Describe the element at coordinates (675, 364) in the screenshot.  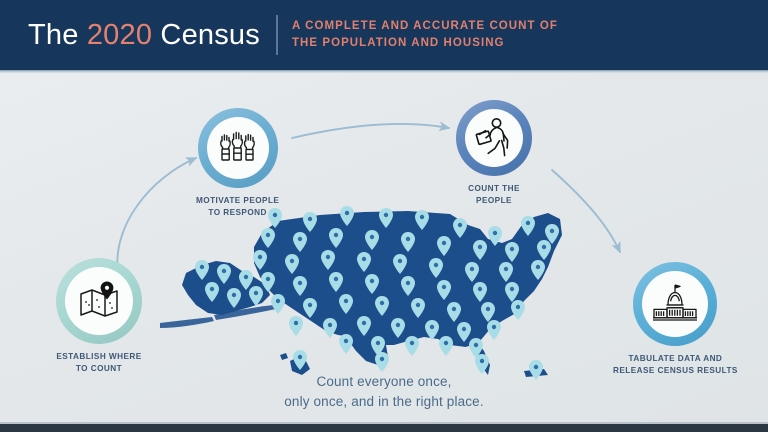
I see `step-4-label: TABULATE DATA AND RELEASE CENSUS RESULTS` at that location.